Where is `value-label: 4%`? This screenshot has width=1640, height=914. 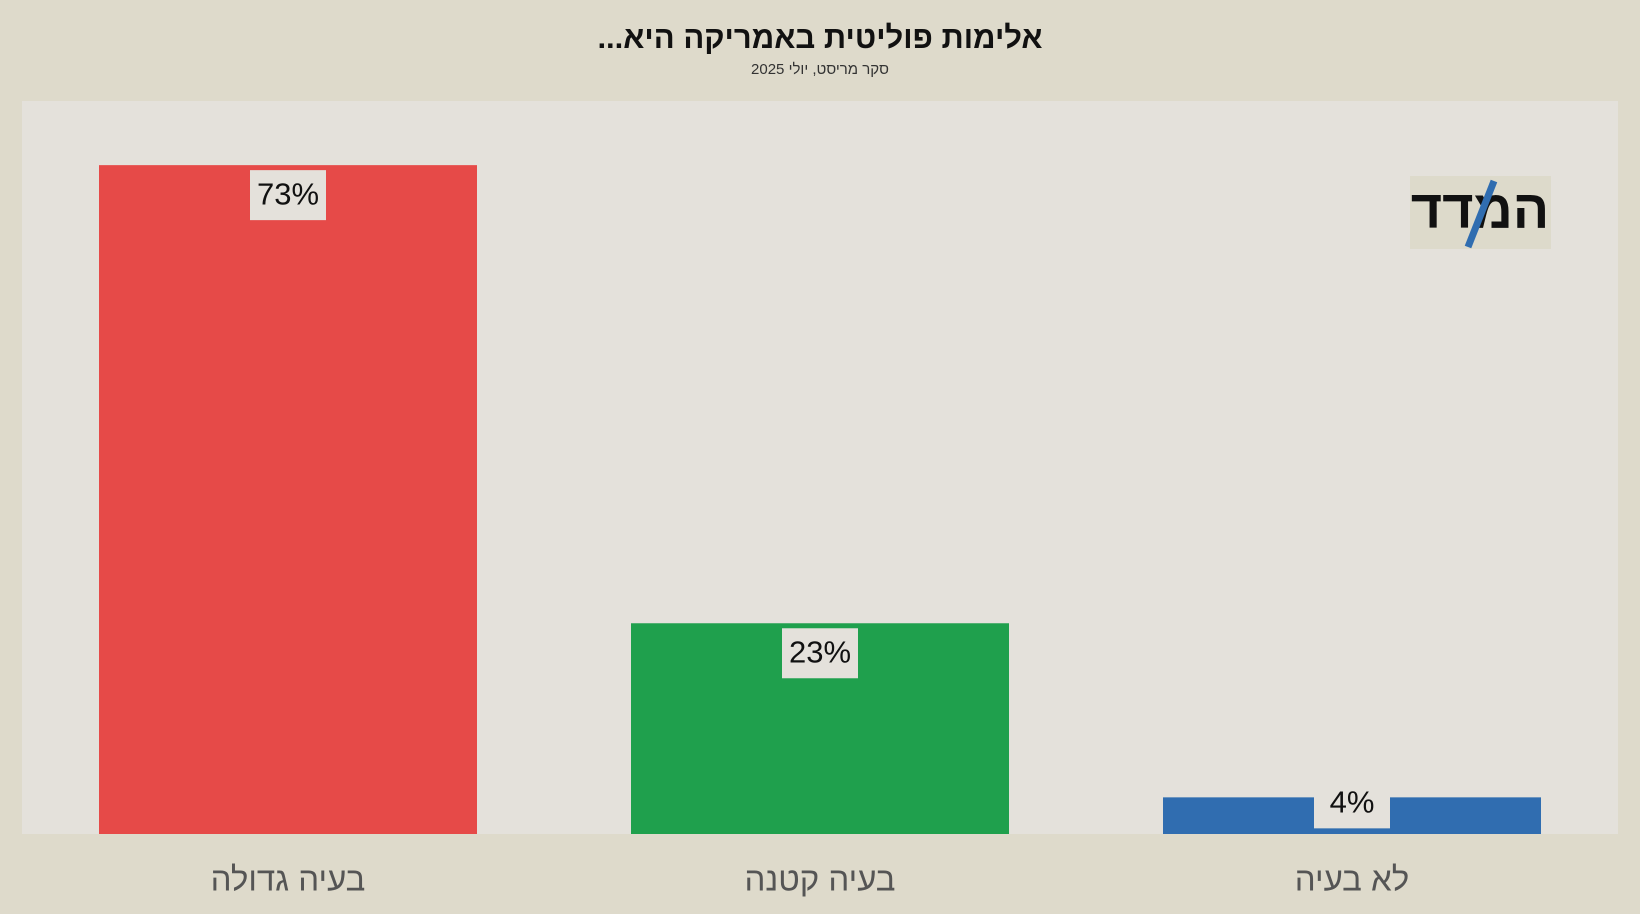 value-label: 4% is located at coordinates (1352, 802).